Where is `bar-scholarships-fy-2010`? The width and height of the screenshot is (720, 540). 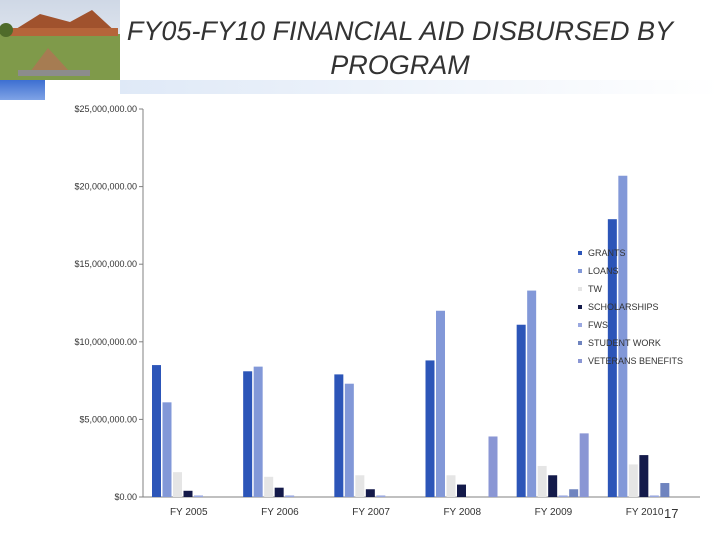
bar-scholarships-fy-2010 is located at coordinates (644, 476).